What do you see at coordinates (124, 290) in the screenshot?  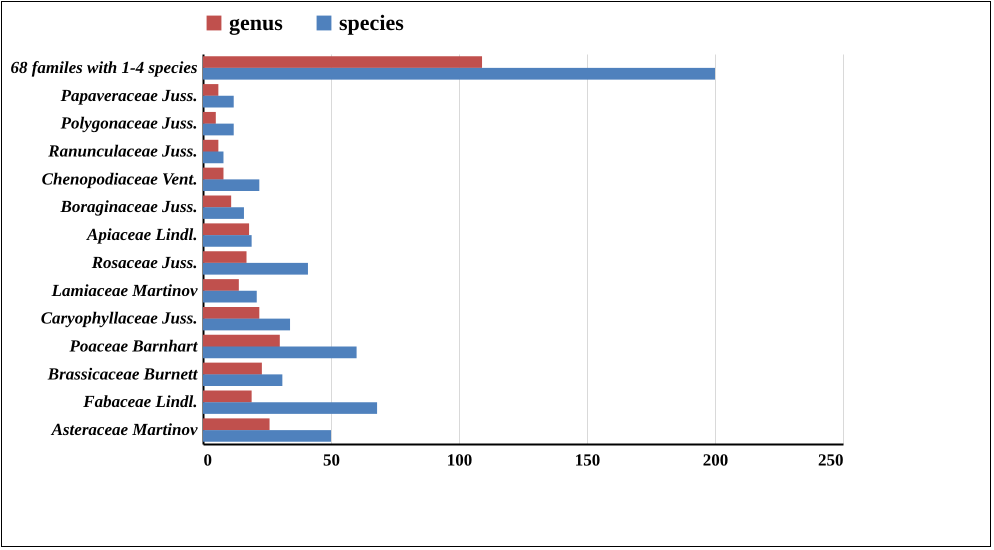 I see `y-tick-label: Lamiaceae Martinov` at bounding box center [124, 290].